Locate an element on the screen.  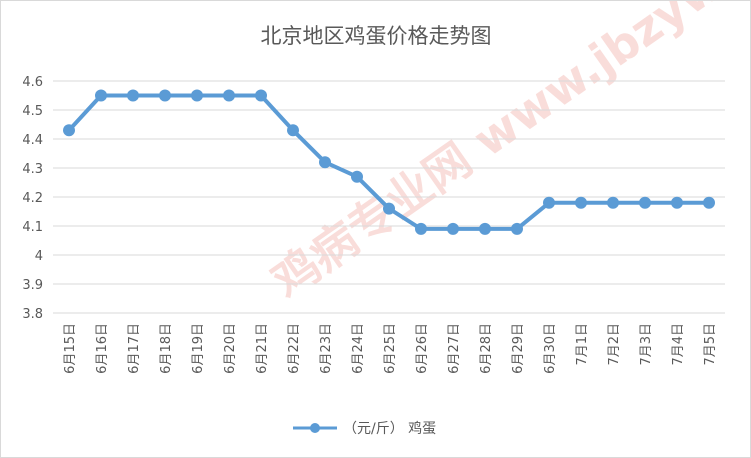
y-tick-label: 4.5 is located at coordinates (32, 111).